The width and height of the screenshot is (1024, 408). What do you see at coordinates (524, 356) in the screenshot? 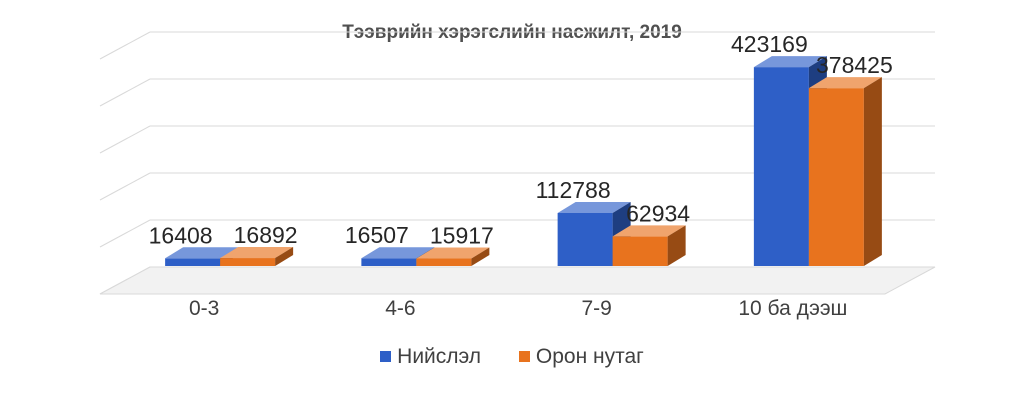
I see `legend-swatch-rural` at bounding box center [524, 356].